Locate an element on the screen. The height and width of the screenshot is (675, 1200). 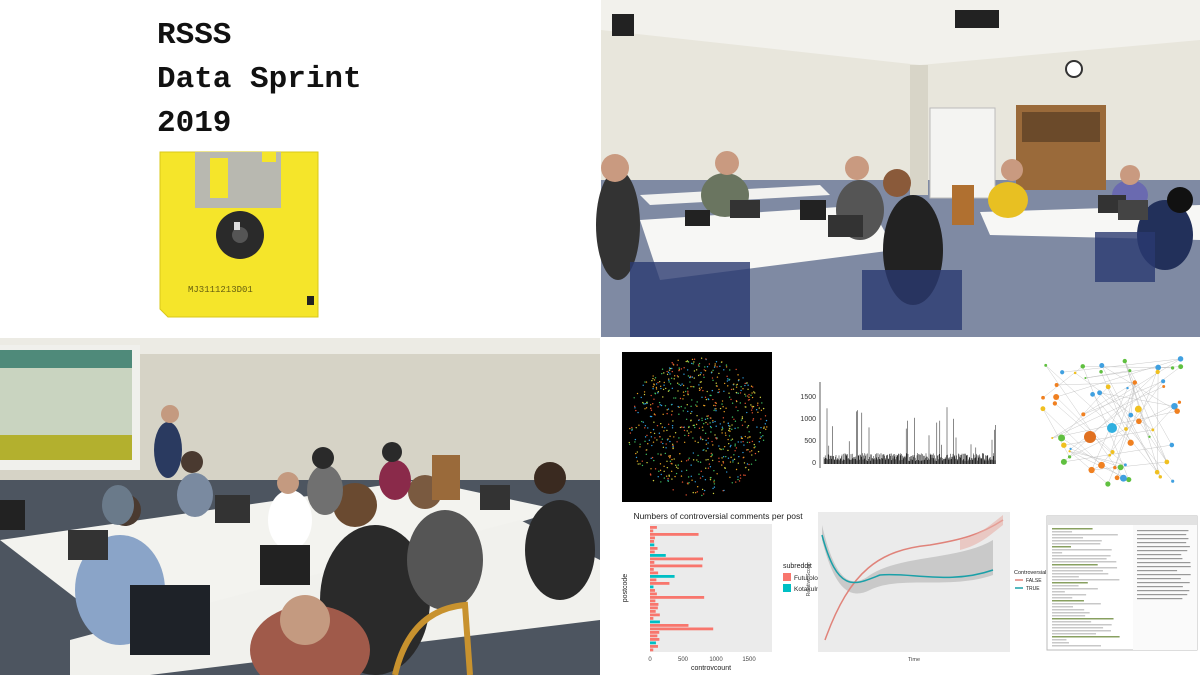
tick-label: 1500 is located at coordinates (808, 397).